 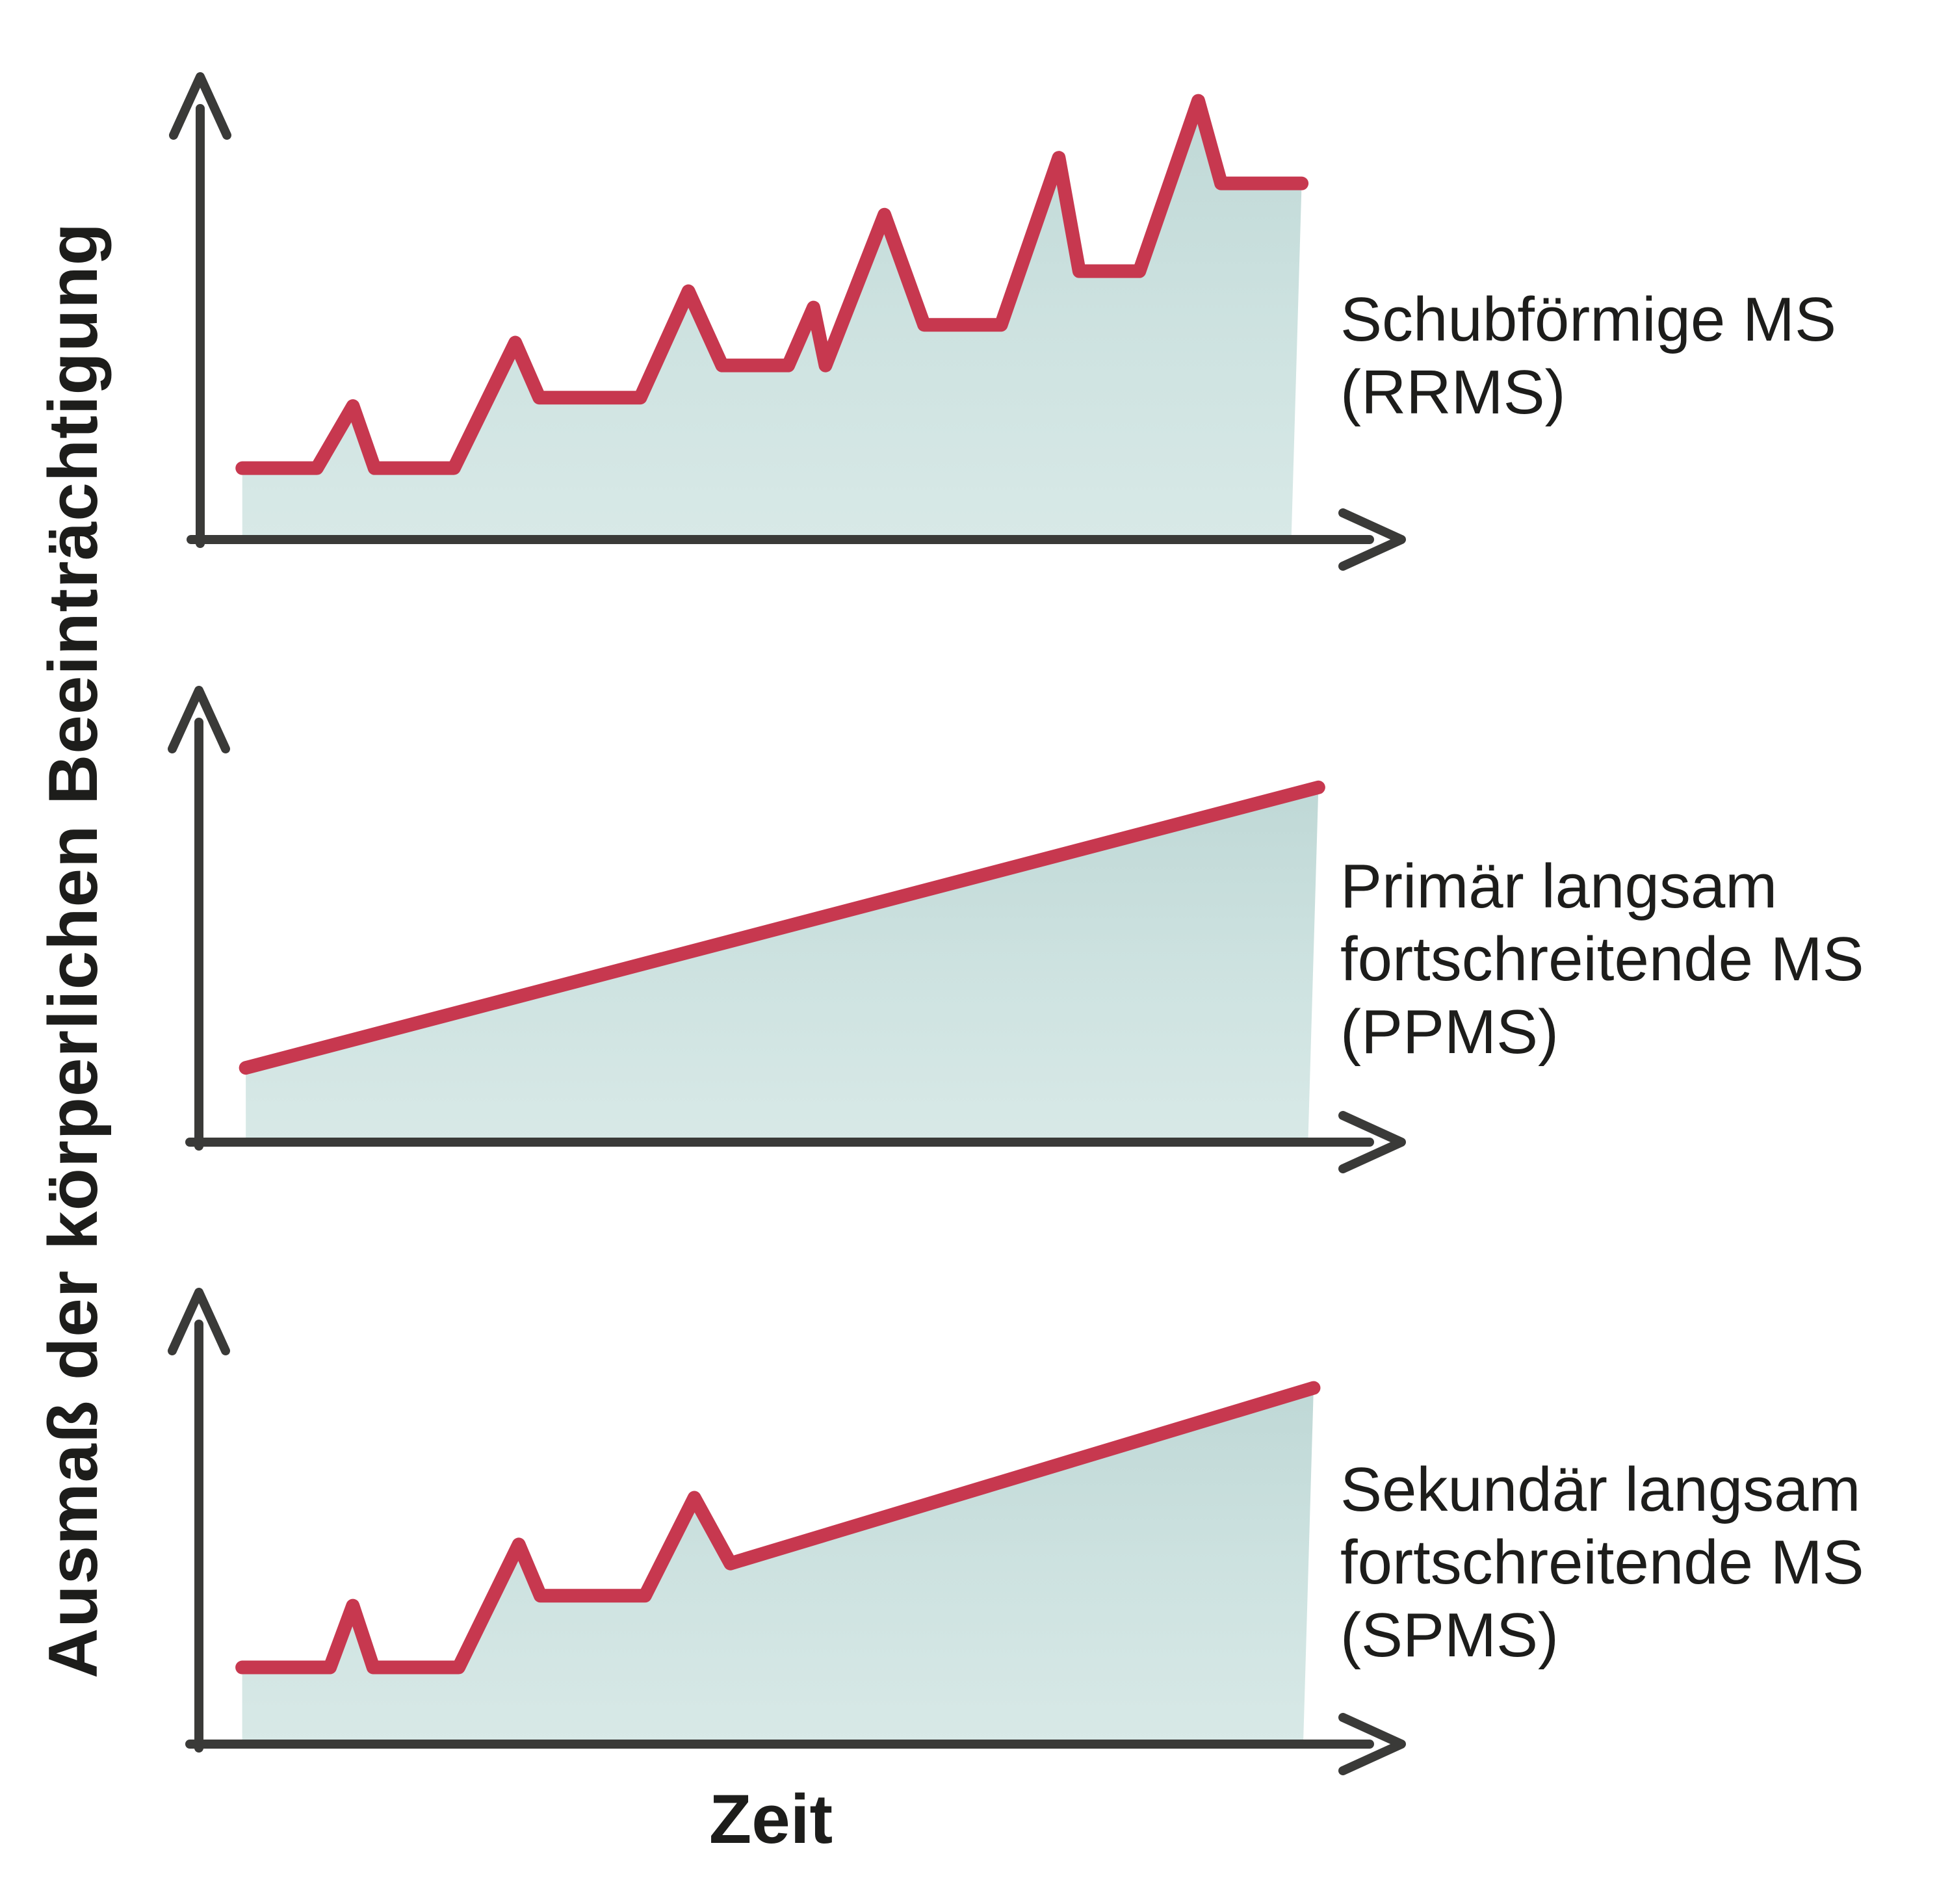 What do you see at coordinates (1559, 886) in the screenshot?
I see `curve-label-line: Primär langsam` at bounding box center [1559, 886].